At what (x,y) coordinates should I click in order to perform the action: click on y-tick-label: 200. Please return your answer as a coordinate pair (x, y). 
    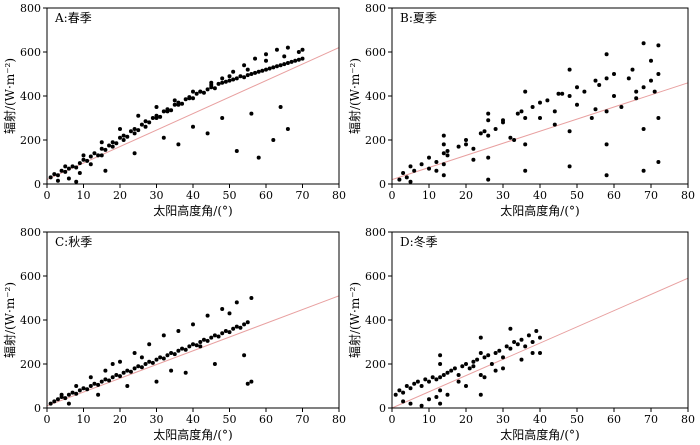
    Looking at the image, I should click on (375, 140).